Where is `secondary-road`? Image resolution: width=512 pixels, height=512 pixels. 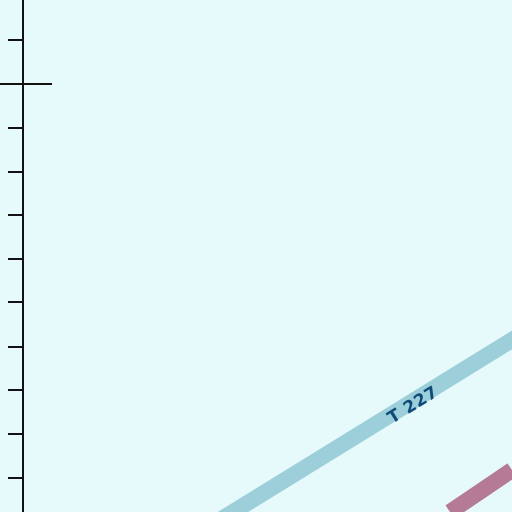 secondary-road is located at coordinates (478, 487).